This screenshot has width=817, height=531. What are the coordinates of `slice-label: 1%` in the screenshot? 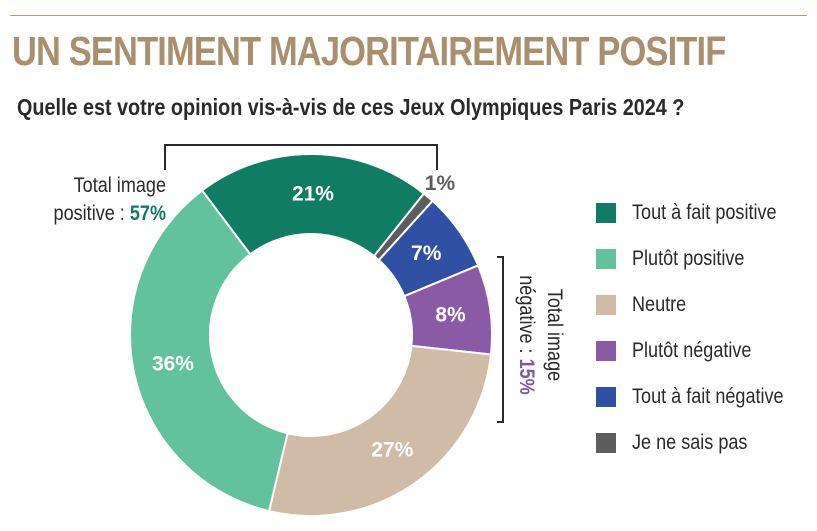 It's located at (440, 183).